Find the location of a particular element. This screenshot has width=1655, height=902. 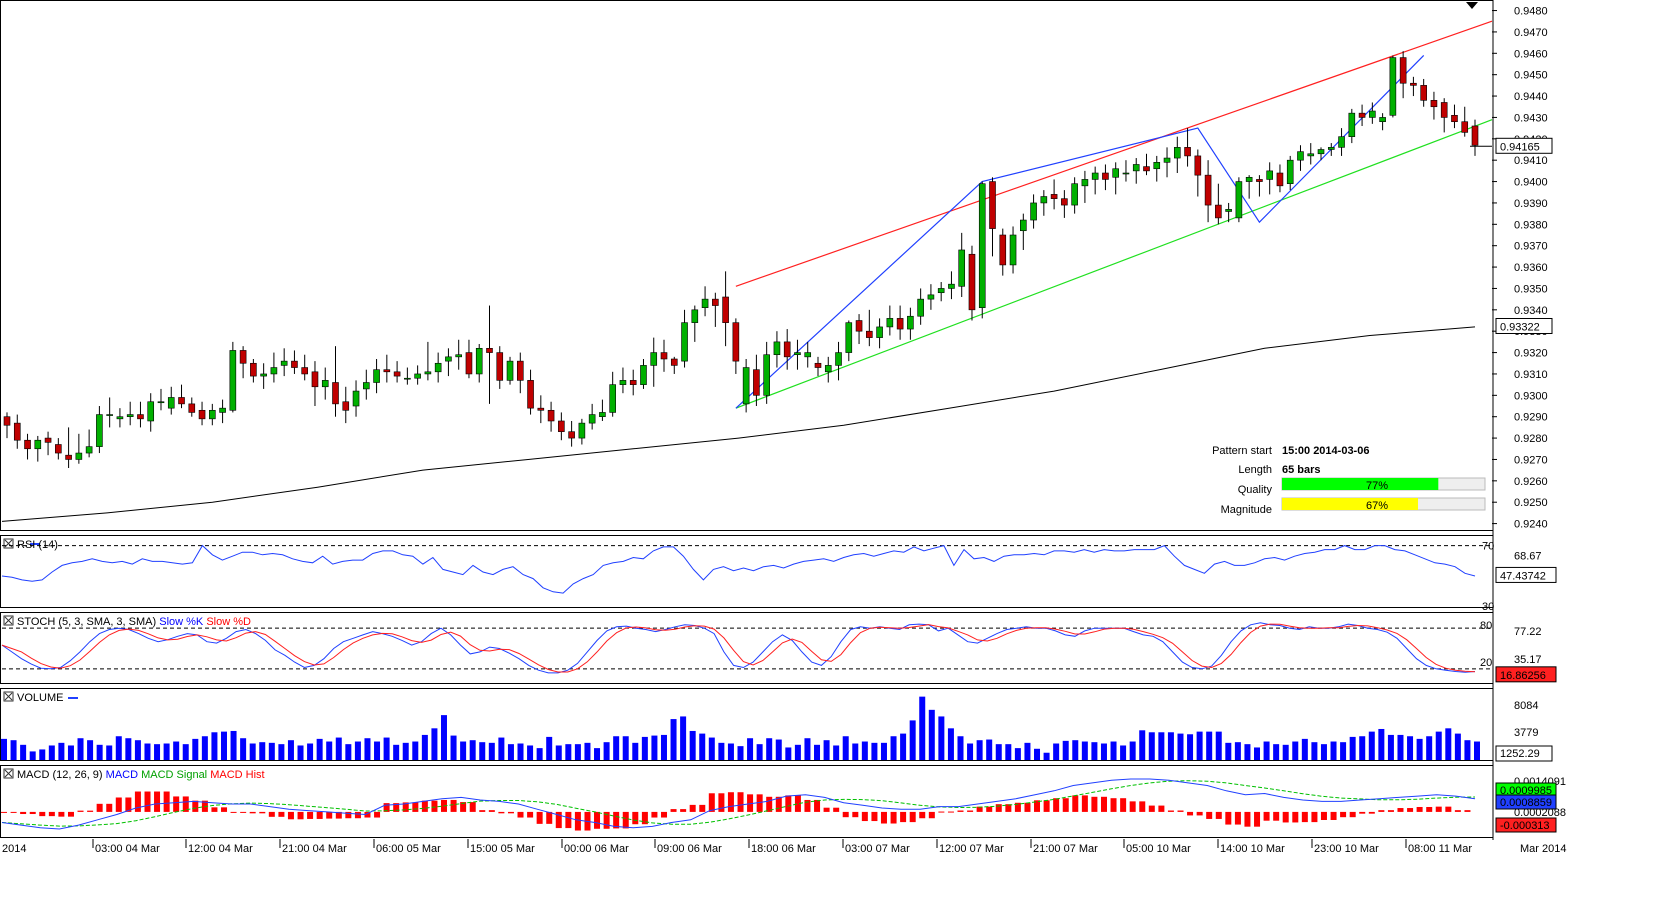

price-tick-label: 0.9300 is located at coordinates (1531, 396).